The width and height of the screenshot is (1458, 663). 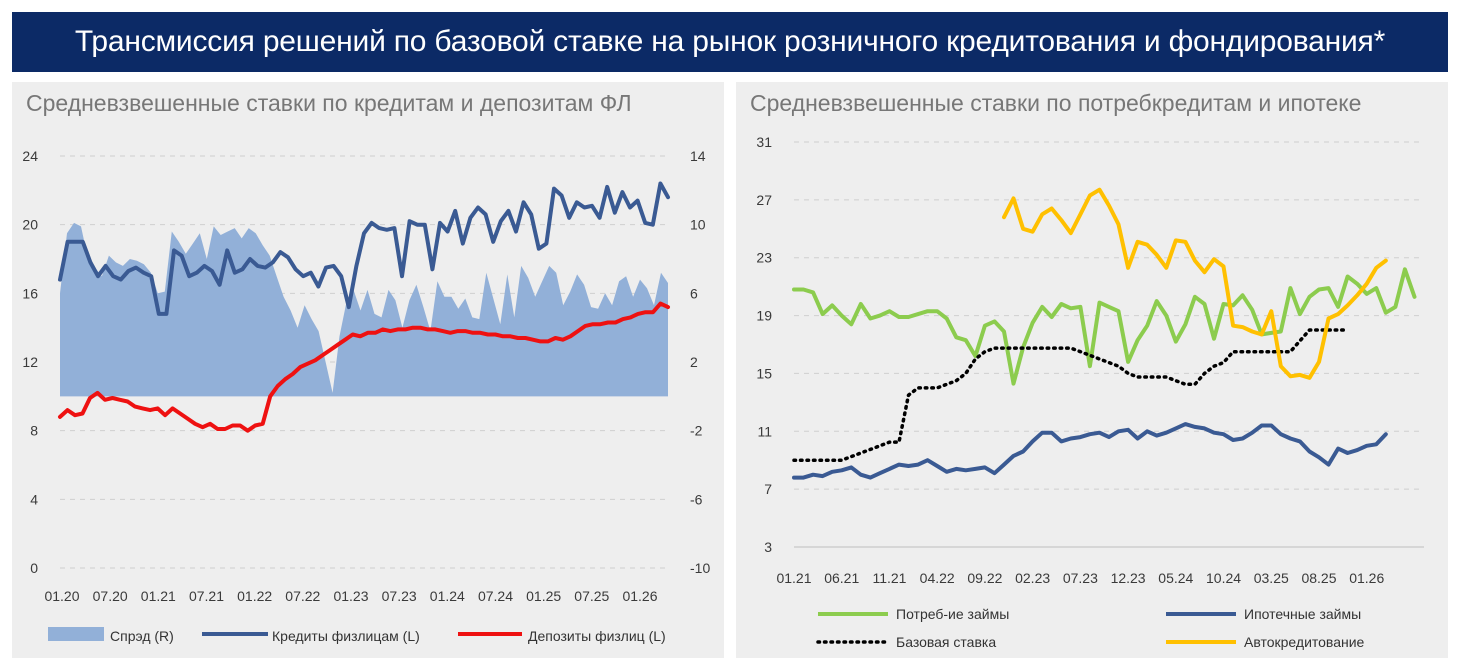 I want to click on y-left-tick-label: 24, so click(x=30, y=156).